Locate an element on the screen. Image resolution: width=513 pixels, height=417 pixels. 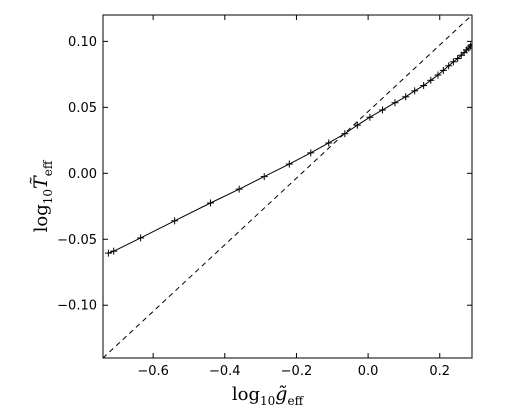
x-axis-label-sub: 10 is located at coordinates (267, 401).